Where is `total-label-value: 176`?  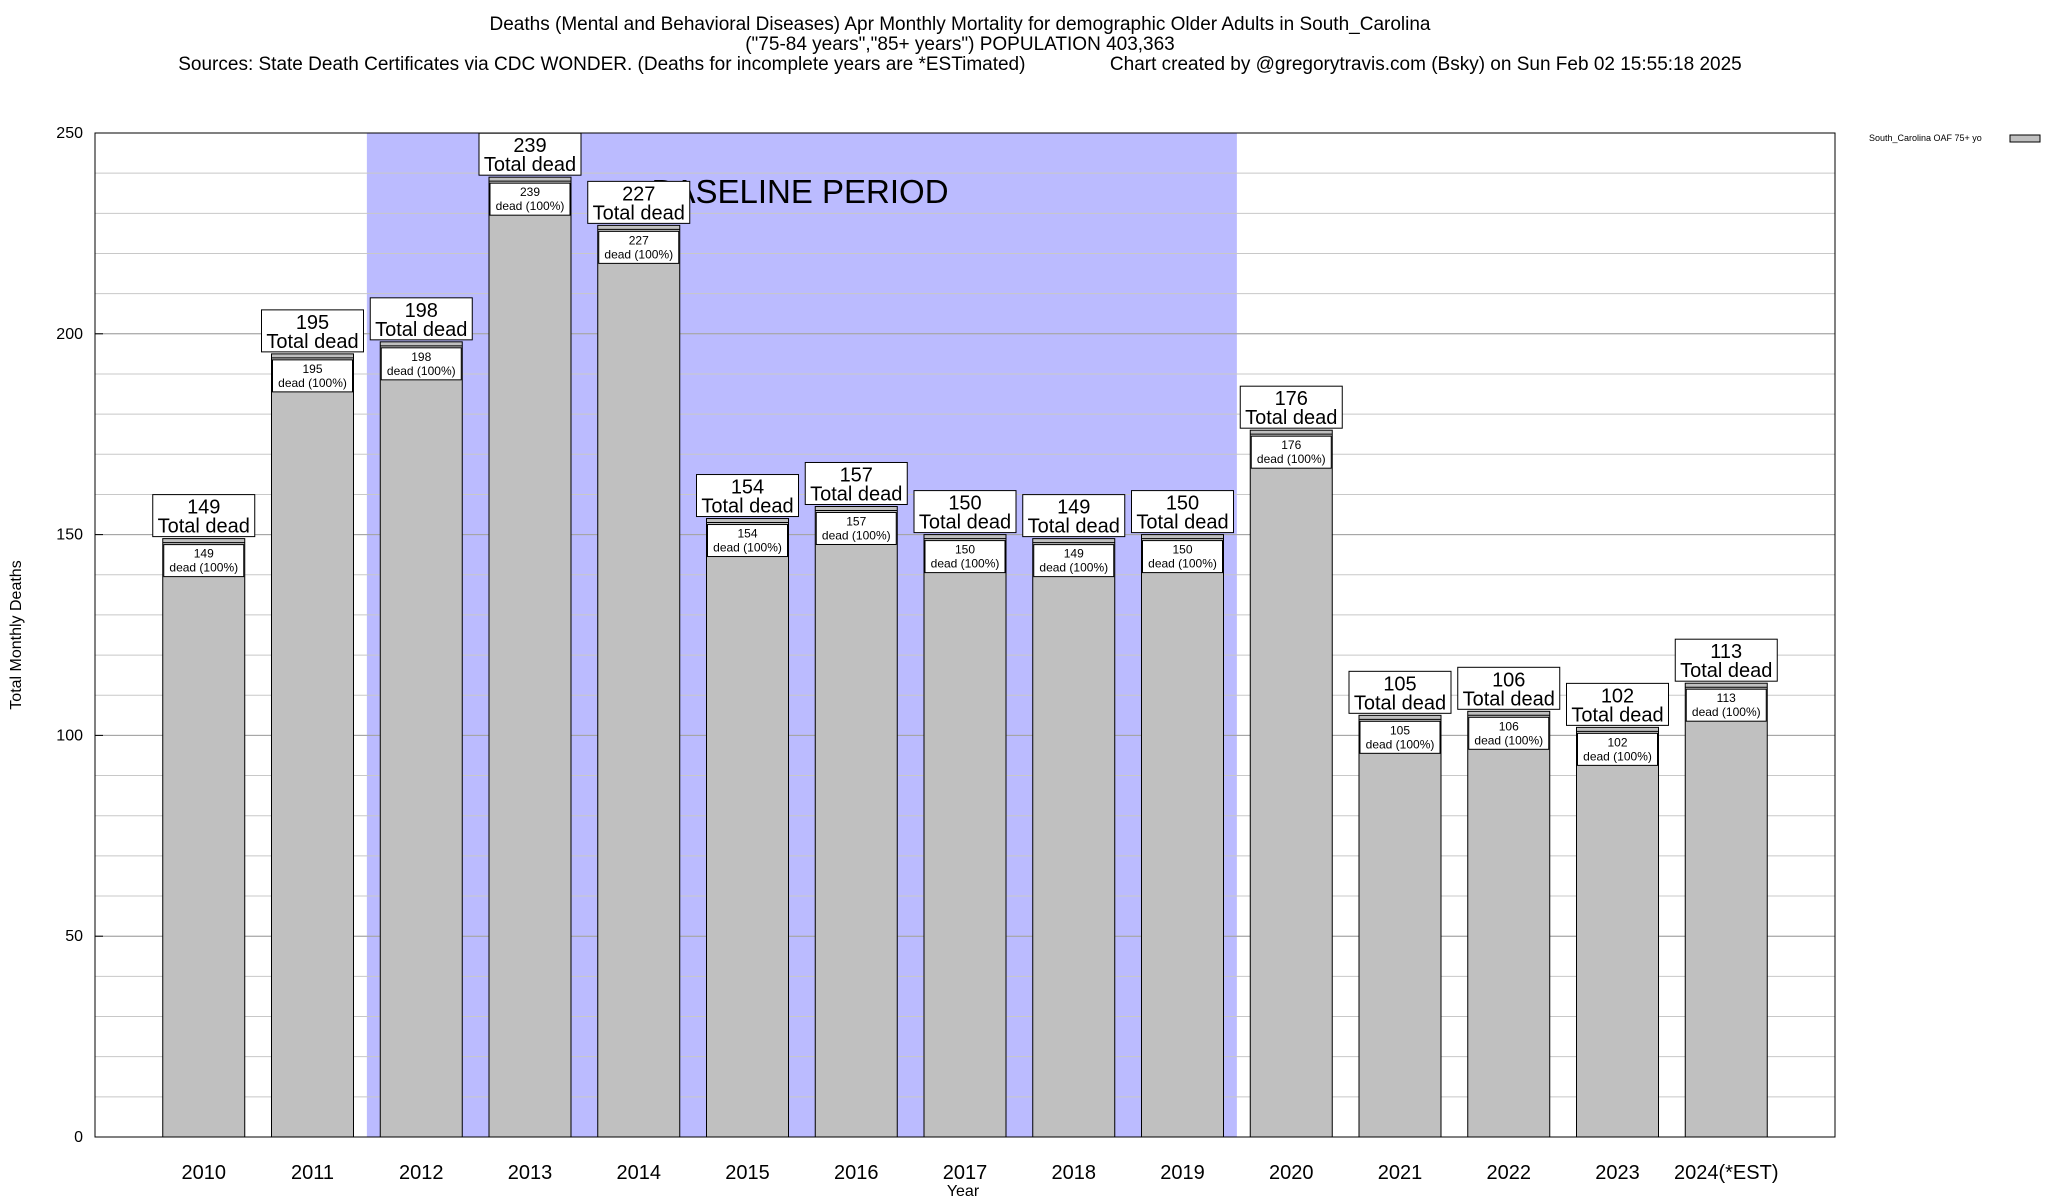 total-label-value: 176 is located at coordinates (1291, 399).